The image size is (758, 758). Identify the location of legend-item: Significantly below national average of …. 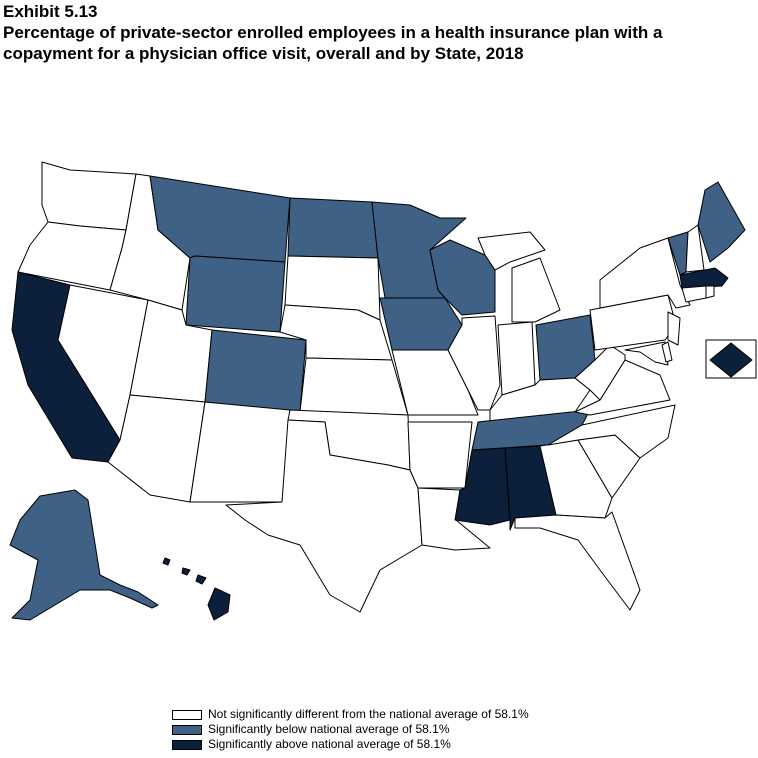
(350, 729).